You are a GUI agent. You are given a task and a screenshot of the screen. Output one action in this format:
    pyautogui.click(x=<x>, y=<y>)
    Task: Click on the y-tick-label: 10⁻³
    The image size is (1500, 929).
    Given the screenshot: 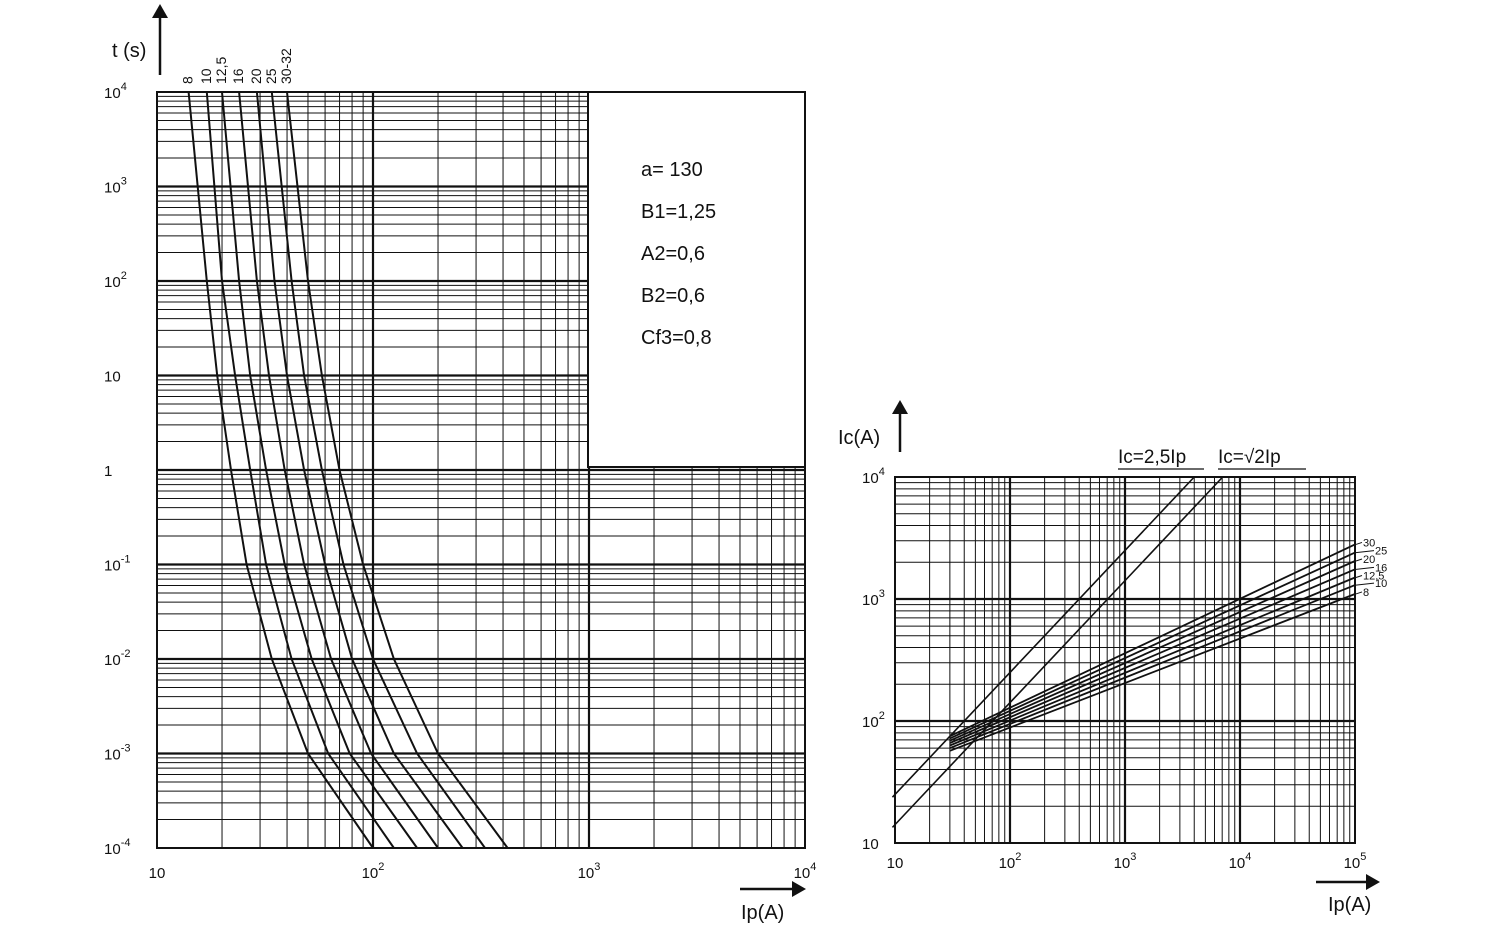 What is the action you would take?
    pyautogui.click(x=117, y=753)
    